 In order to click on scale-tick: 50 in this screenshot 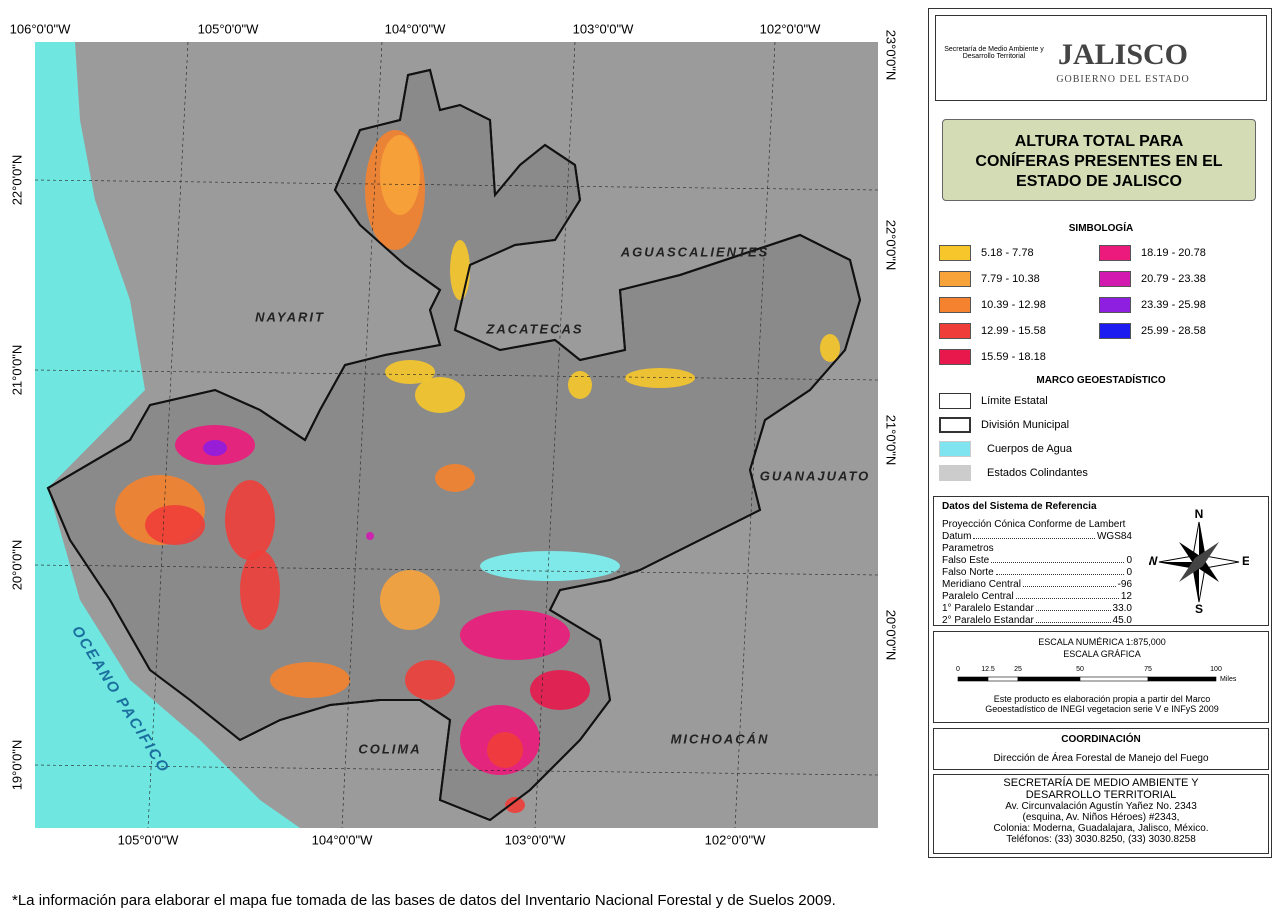, I will do `click(1080, 669)`.